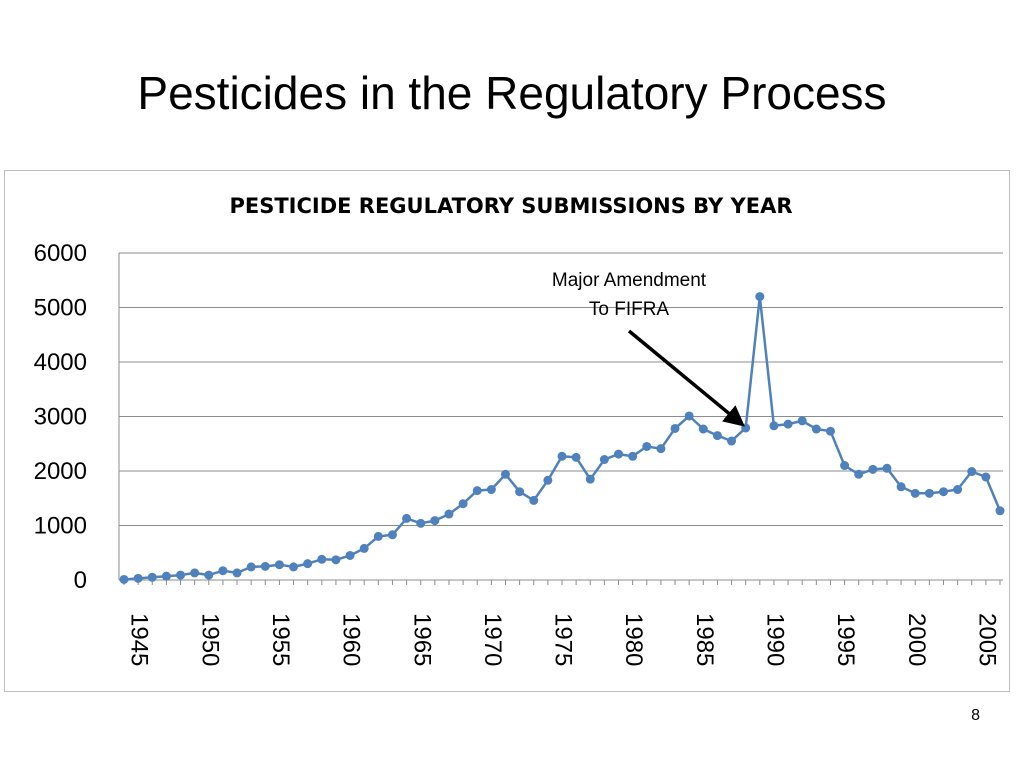 Image resolution: width=1024 pixels, height=768 pixels. What do you see at coordinates (563, 639) in the screenshot?
I see `x-tick-label: 1975` at bounding box center [563, 639].